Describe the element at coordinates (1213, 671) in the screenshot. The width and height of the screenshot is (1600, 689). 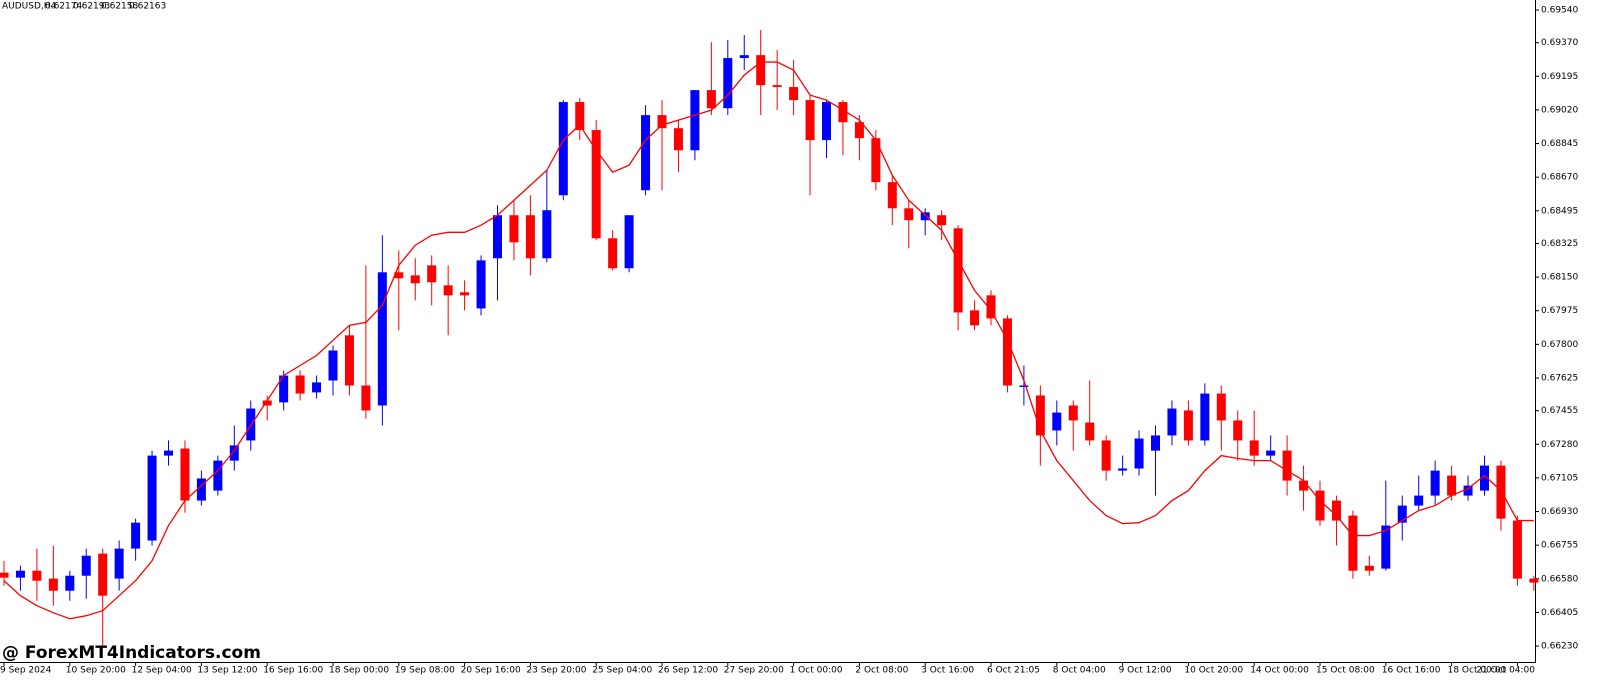
I see `x-tick-label: 10 Oct 20:00` at that location.